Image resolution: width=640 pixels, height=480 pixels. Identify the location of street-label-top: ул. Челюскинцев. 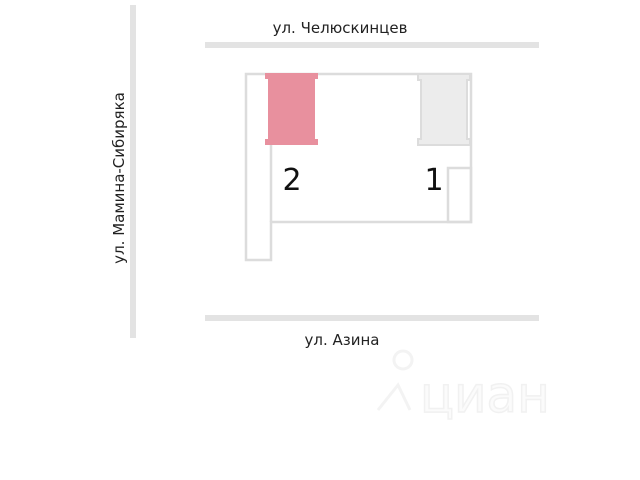
(340, 28).